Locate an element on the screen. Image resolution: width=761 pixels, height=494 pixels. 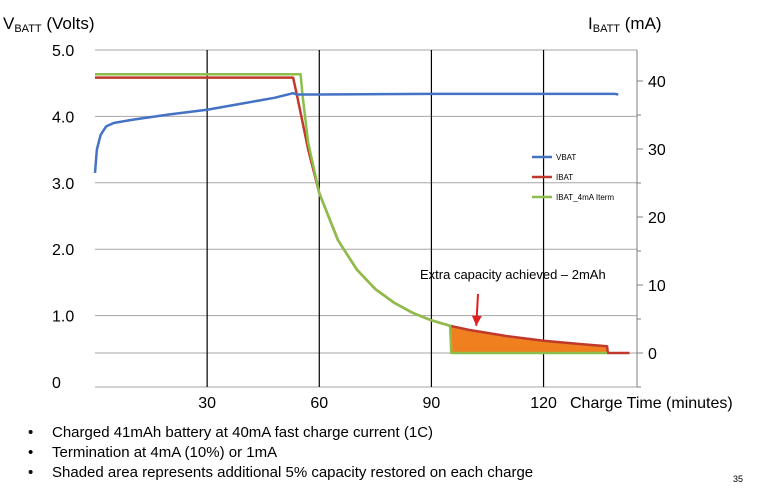
right-axis-title: IBATT (mA) is located at coordinates (625, 24).